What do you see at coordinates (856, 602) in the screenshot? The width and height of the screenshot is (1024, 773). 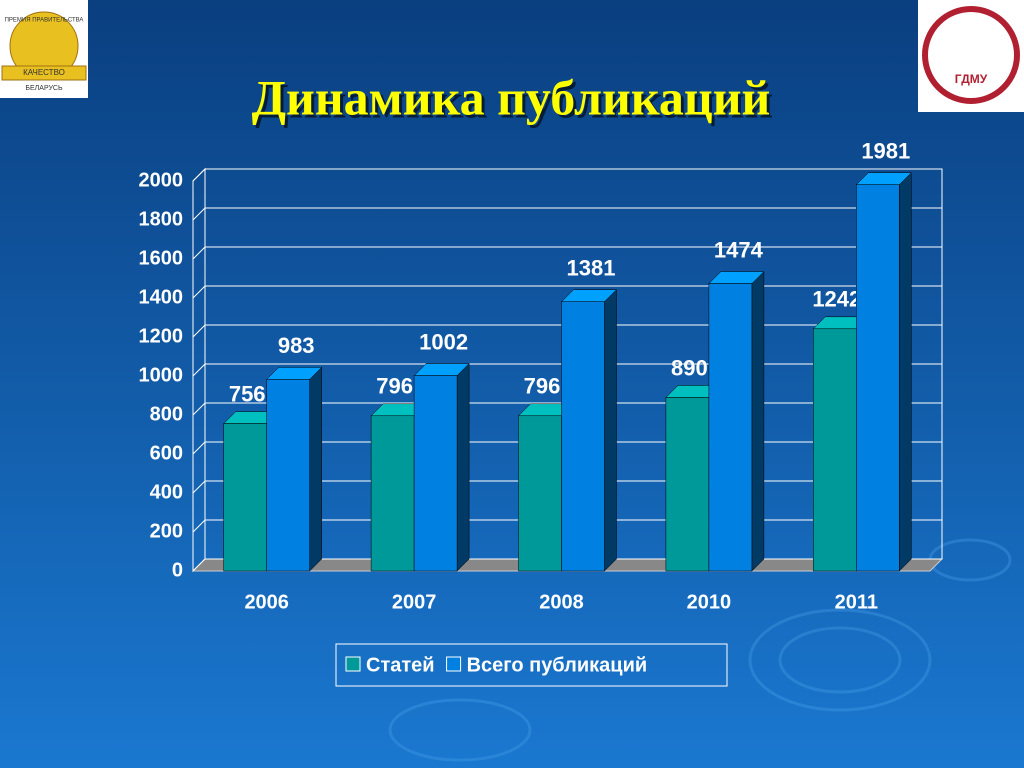 I see `x-tick-label: 2011` at bounding box center [856, 602].